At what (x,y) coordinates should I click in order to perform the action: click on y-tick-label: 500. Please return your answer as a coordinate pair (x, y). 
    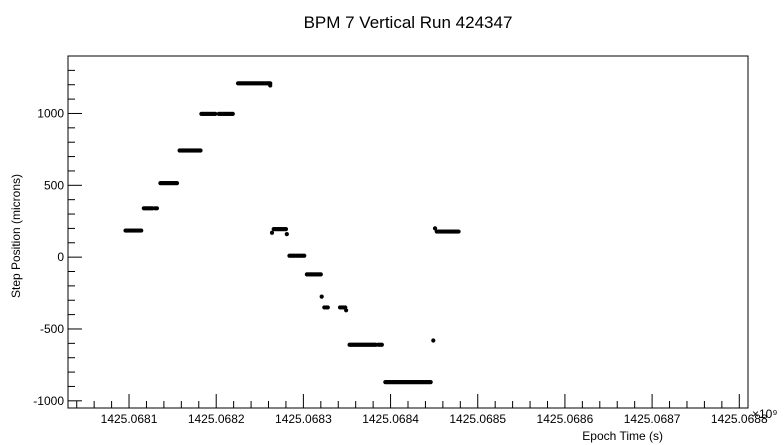
    Looking at the image, I should click on (54, 185).